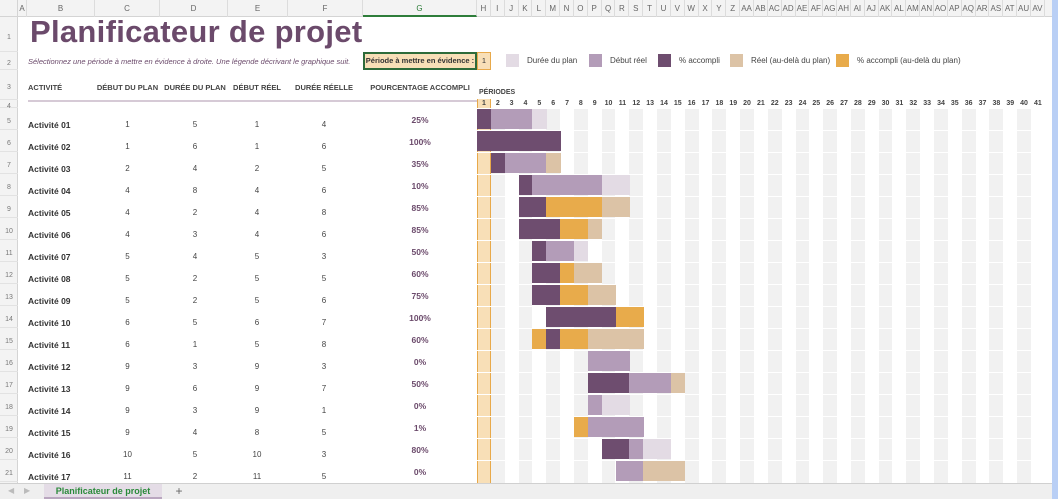 The width and height of the screenshot is (1058, 499). What do you see at coordinates (1010, 8) in the screenshot?
I see `column-header-AT: AT` at bounding box center [1010, 8].